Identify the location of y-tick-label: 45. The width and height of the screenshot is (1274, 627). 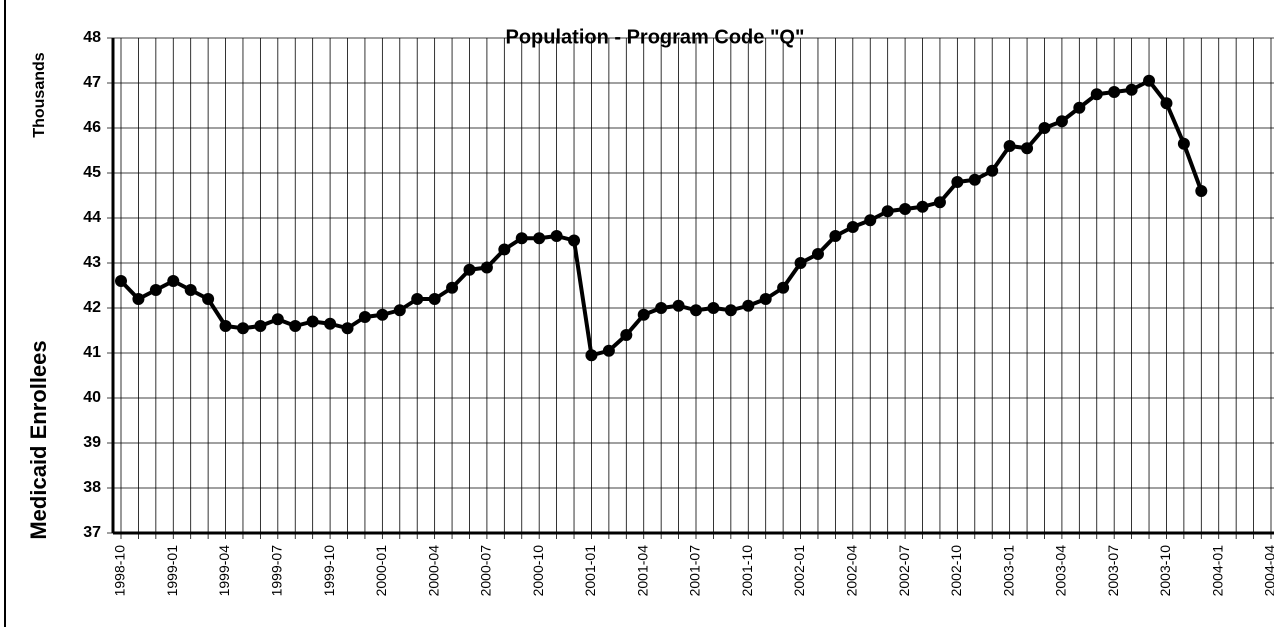
(92, 172).